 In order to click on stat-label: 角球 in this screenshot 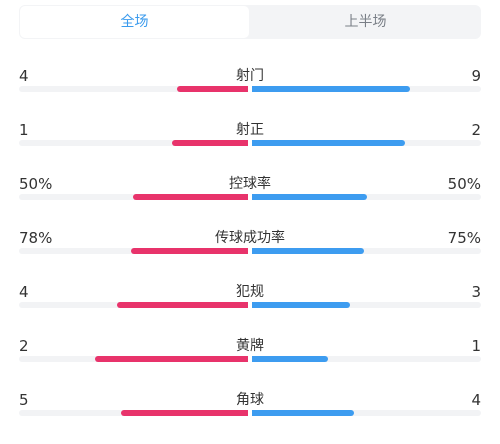, I will do `click(250, 400)`.